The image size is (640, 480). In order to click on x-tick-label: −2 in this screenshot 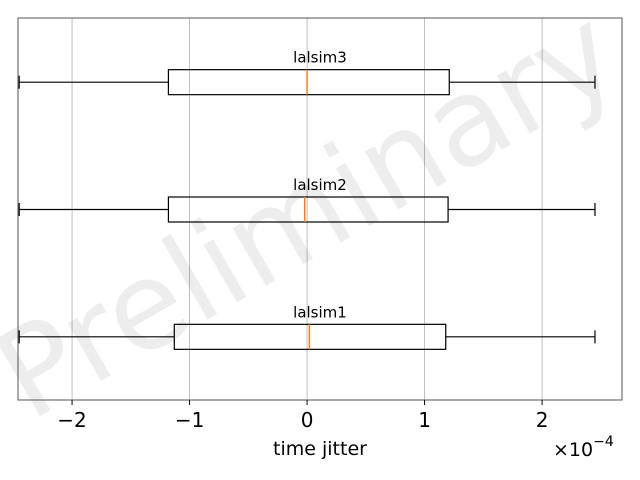, I will do `click(71, 420)`.